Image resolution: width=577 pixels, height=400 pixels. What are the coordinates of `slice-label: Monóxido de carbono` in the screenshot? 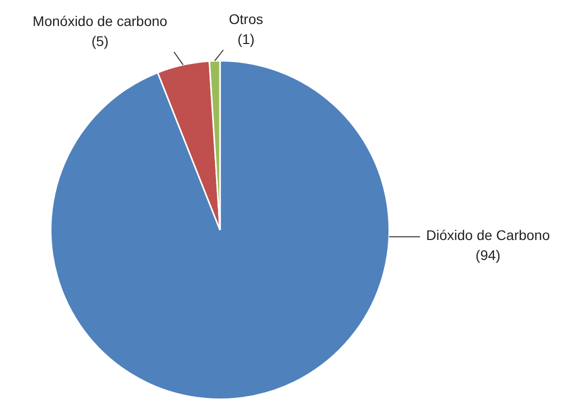 It's located at (100, 20).